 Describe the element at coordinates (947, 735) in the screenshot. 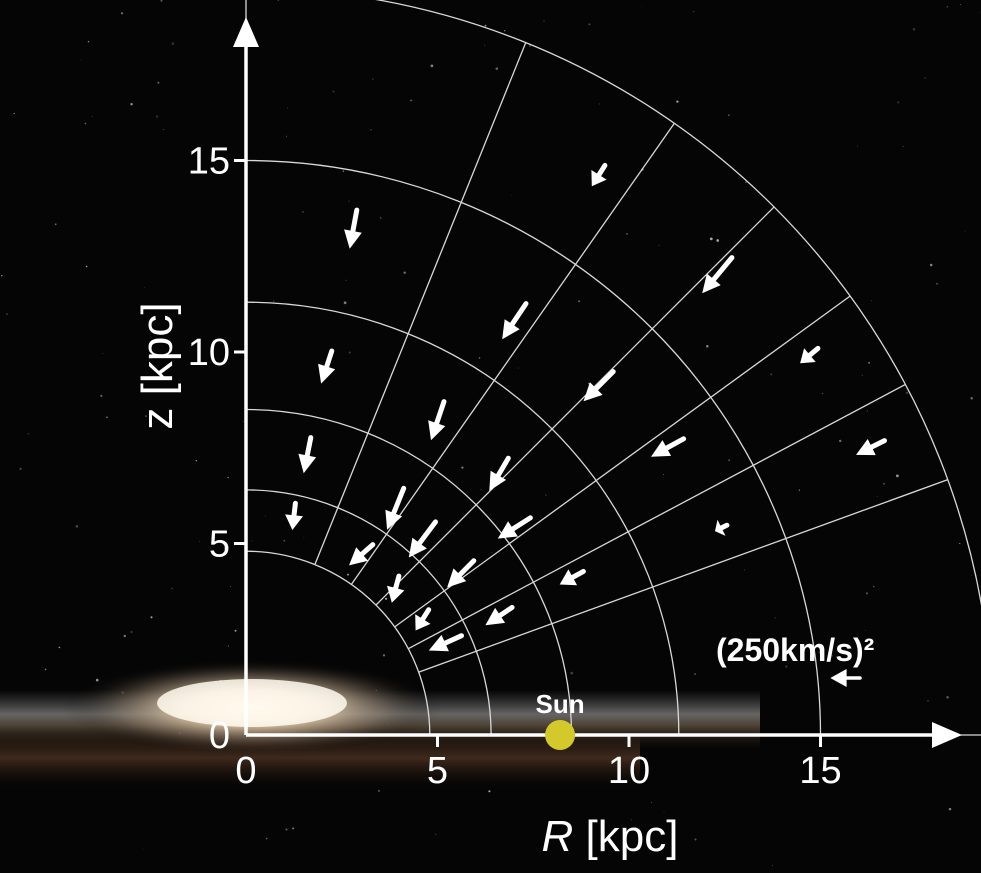

I see `x-axis-arrowhead` at that location.